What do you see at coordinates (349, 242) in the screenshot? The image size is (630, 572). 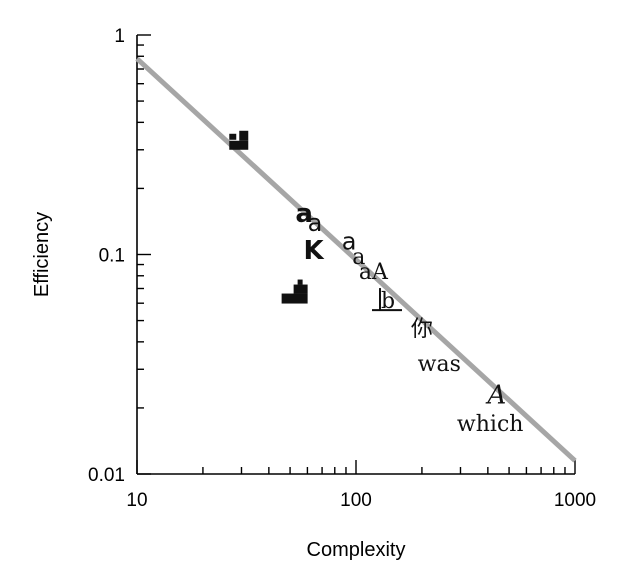 I see `data-point-5: a` at bounding box center [349, 242].